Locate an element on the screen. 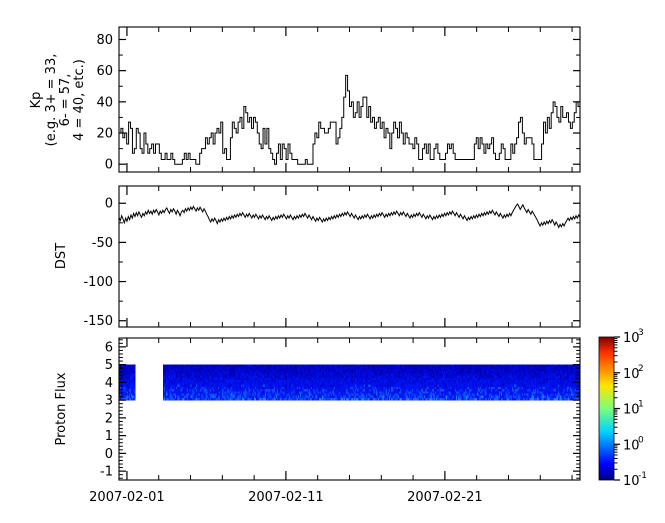  kp-series-line is located at coordinates (349, 119).